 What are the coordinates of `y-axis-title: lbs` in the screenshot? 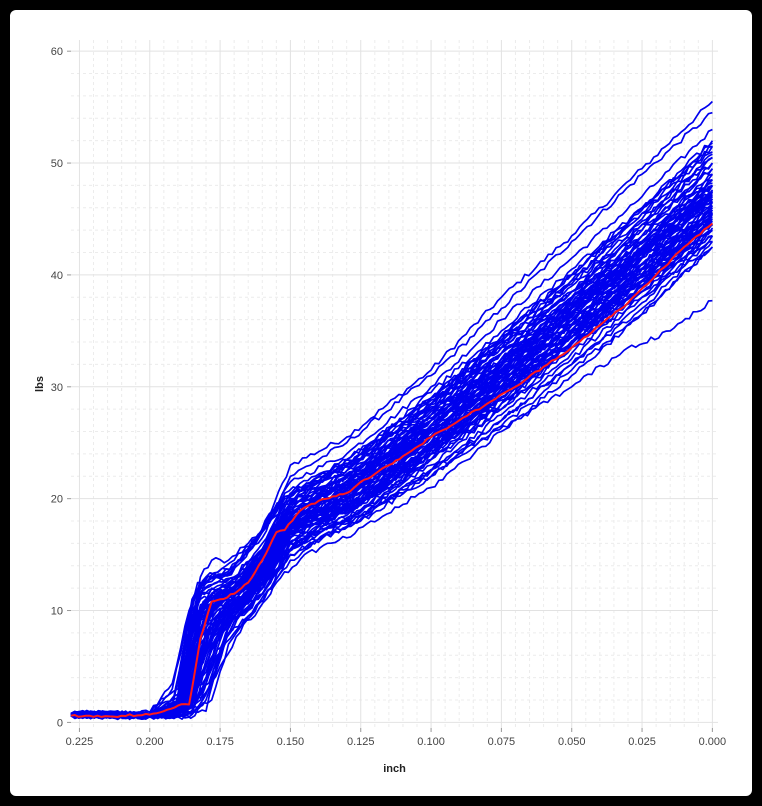 It's located at (40, 384).